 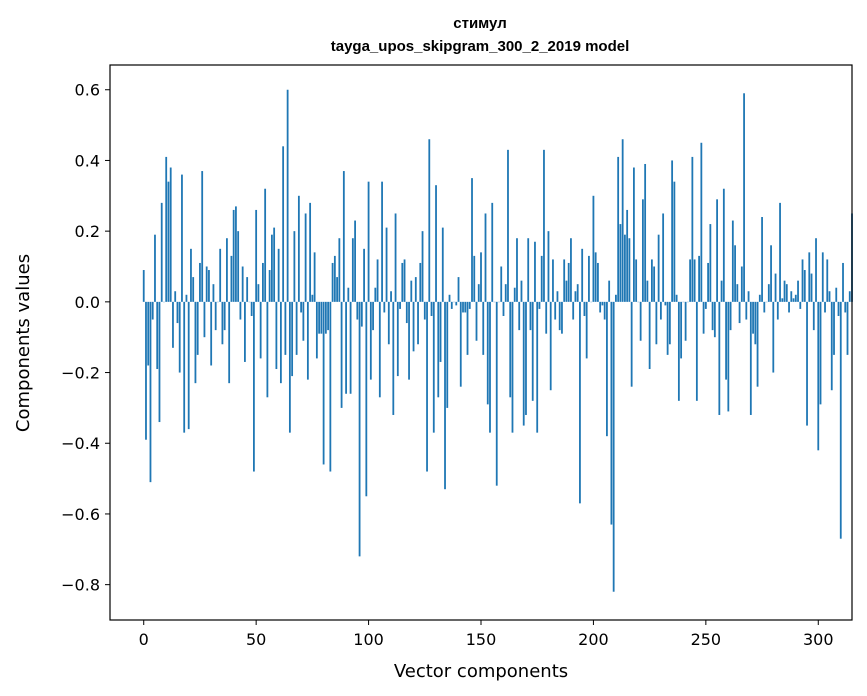 I want to click on x-tick-label: 150, so click(x=481, y=639).